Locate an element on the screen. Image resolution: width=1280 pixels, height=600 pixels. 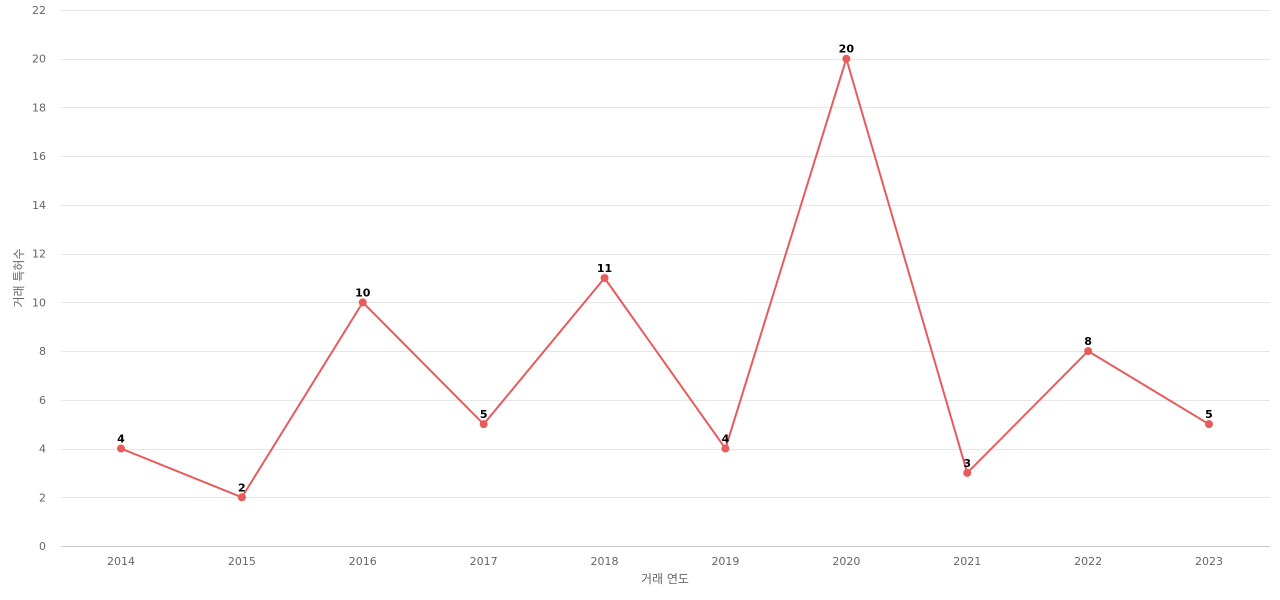
x-axis-title: 거래 연도 is located at coordinates (665, 579).